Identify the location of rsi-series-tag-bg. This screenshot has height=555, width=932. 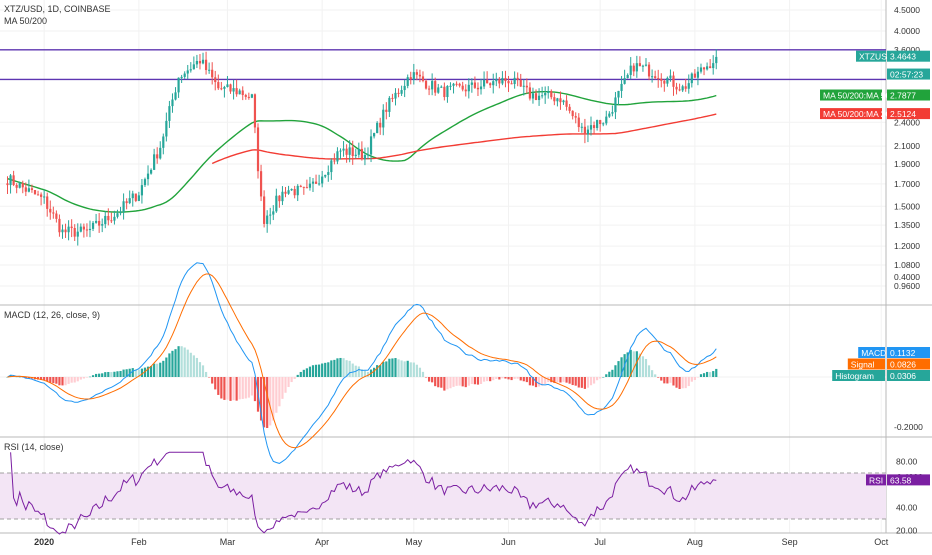
(876, 480).